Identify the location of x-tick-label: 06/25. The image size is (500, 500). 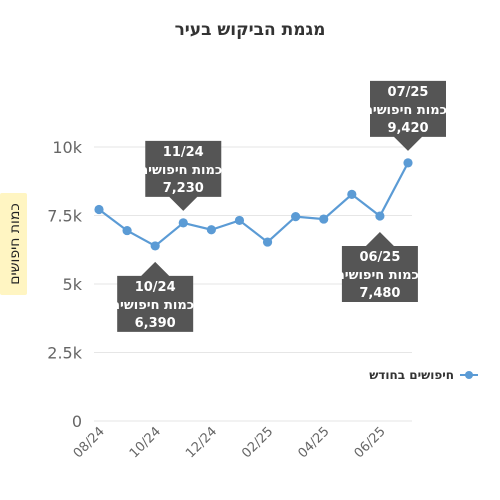
(370, 442).